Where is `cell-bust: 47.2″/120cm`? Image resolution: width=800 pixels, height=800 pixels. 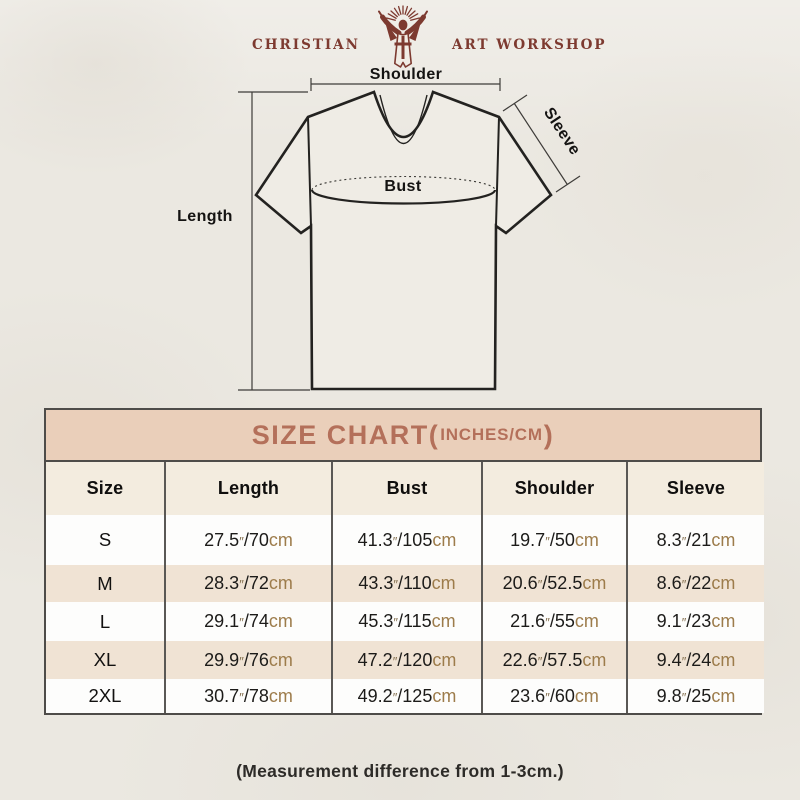
cell-bust: 47.2″/120cm is located at coordinates (406, 660).